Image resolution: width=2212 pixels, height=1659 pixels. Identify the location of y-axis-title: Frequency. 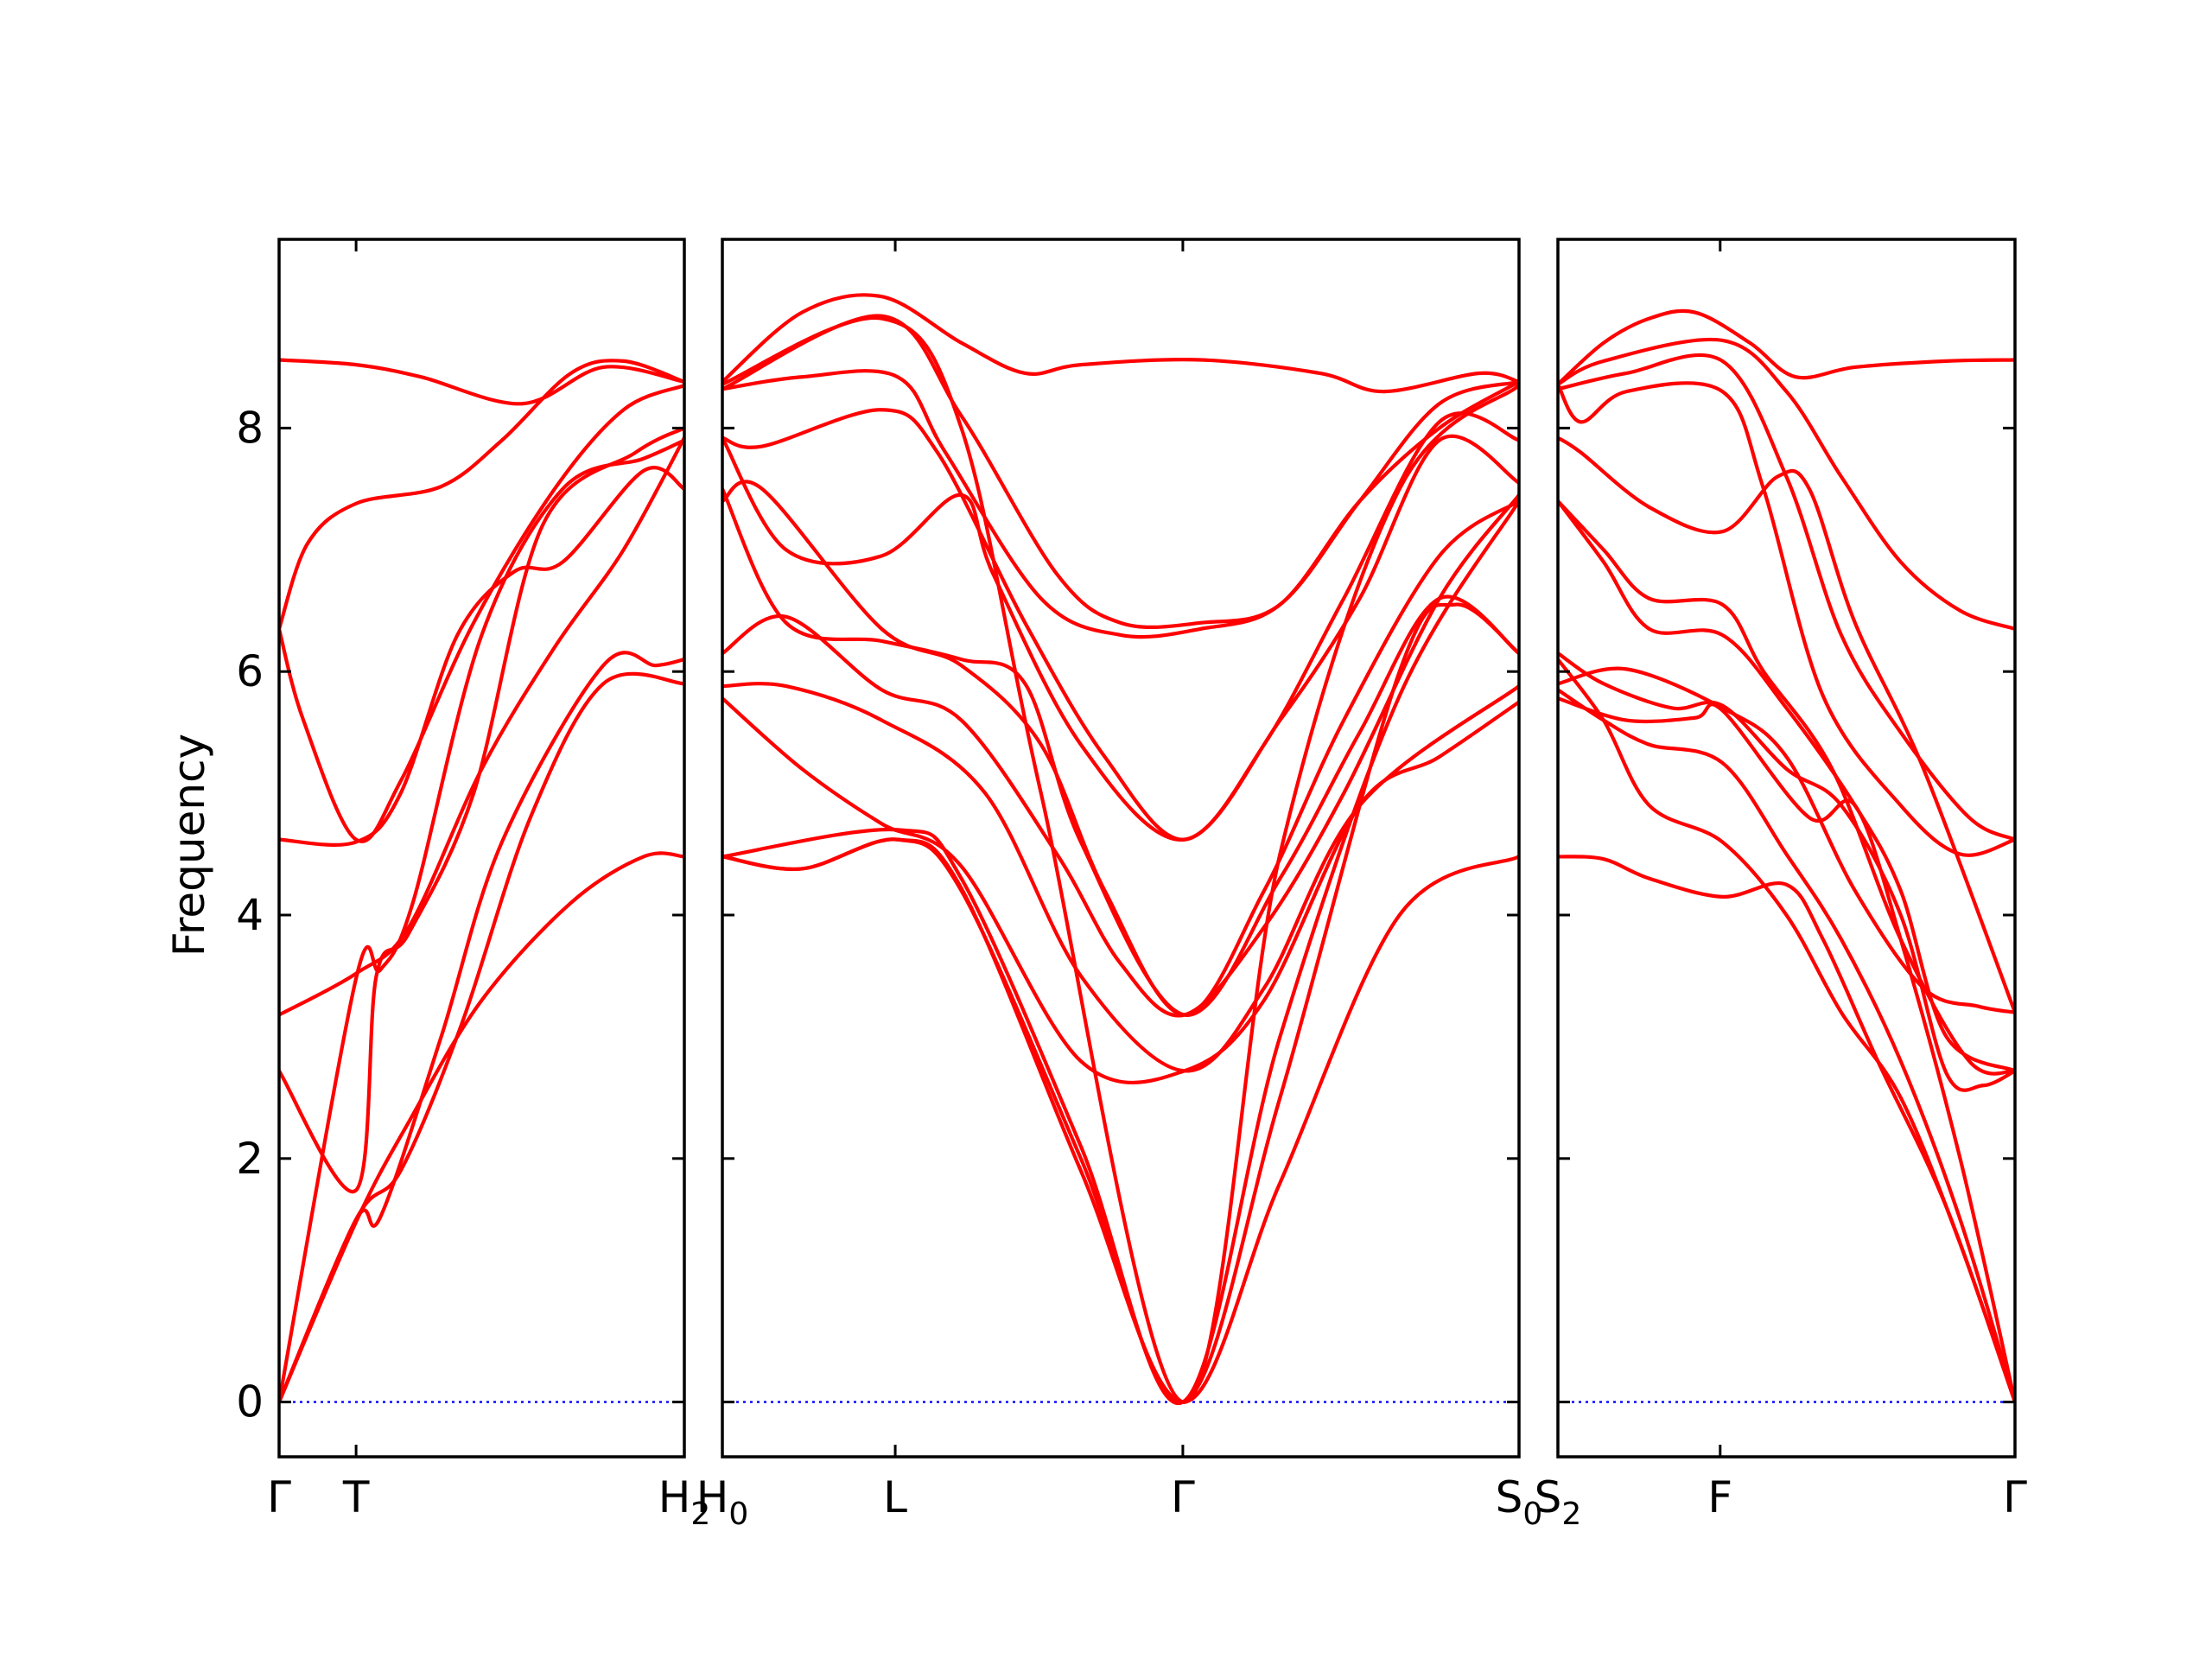
(189, 845).